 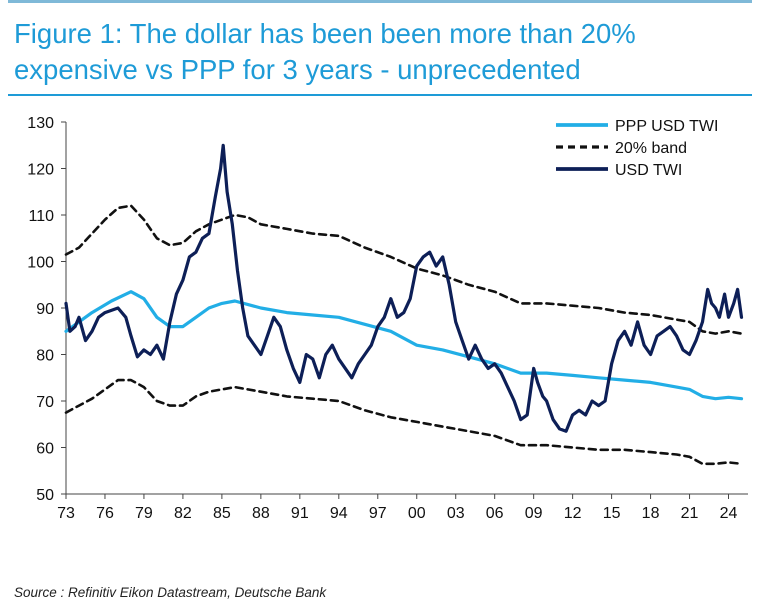 What do you see at coordinates (666, 126) in the screenshot?
I see `legend-label: PPP USD TWI` at bounding box center [666, 126].